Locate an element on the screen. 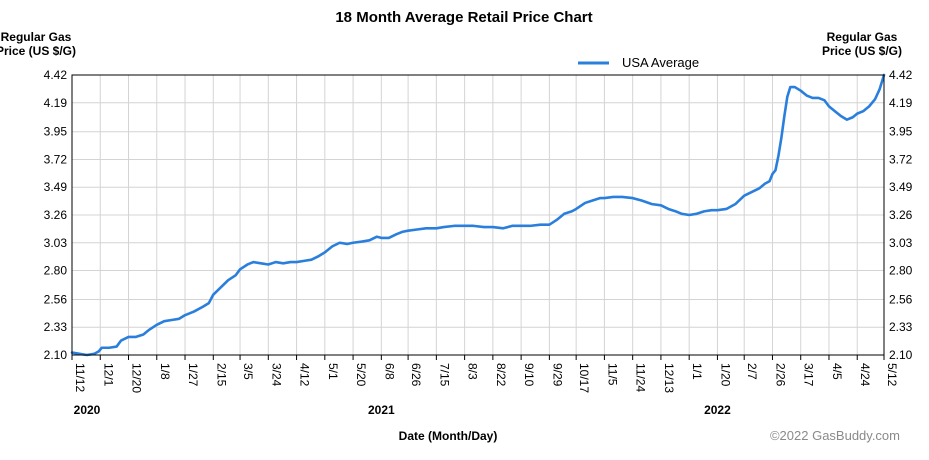  year-labels: 2020 2021 2022 is located at coordinates (402, 410).